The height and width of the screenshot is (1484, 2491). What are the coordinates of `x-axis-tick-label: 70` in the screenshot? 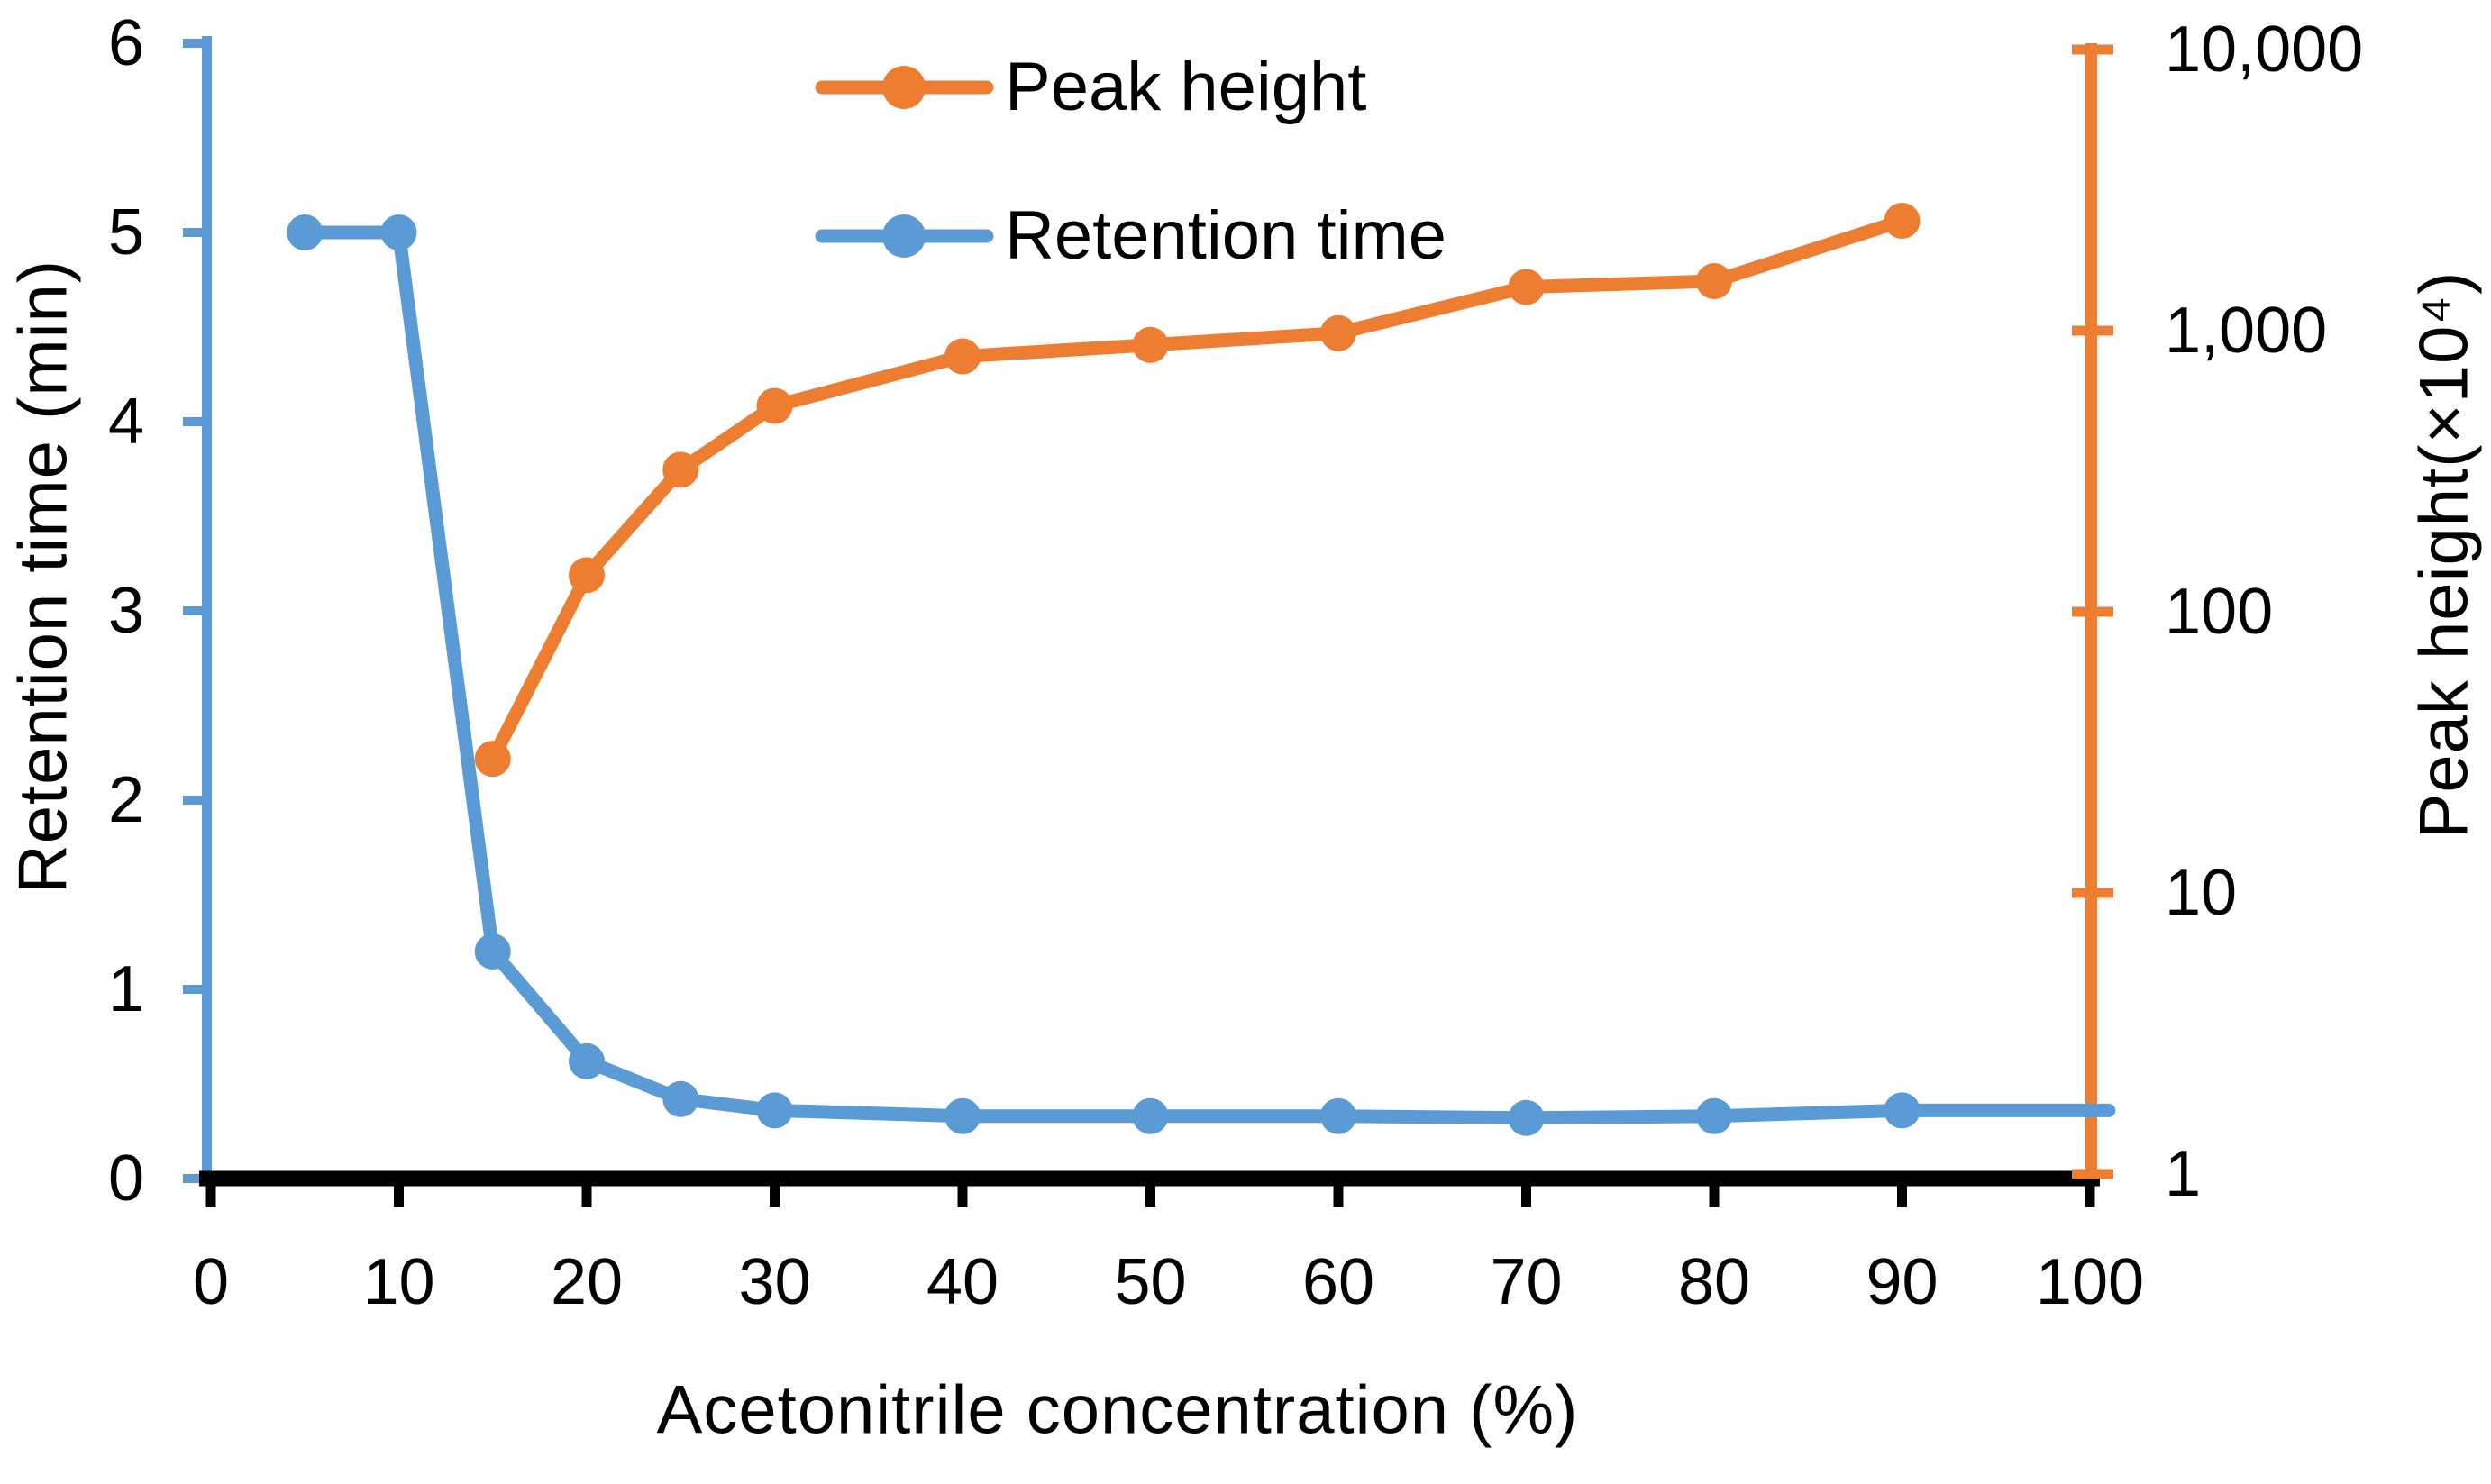 It's located at (1527, 1282).